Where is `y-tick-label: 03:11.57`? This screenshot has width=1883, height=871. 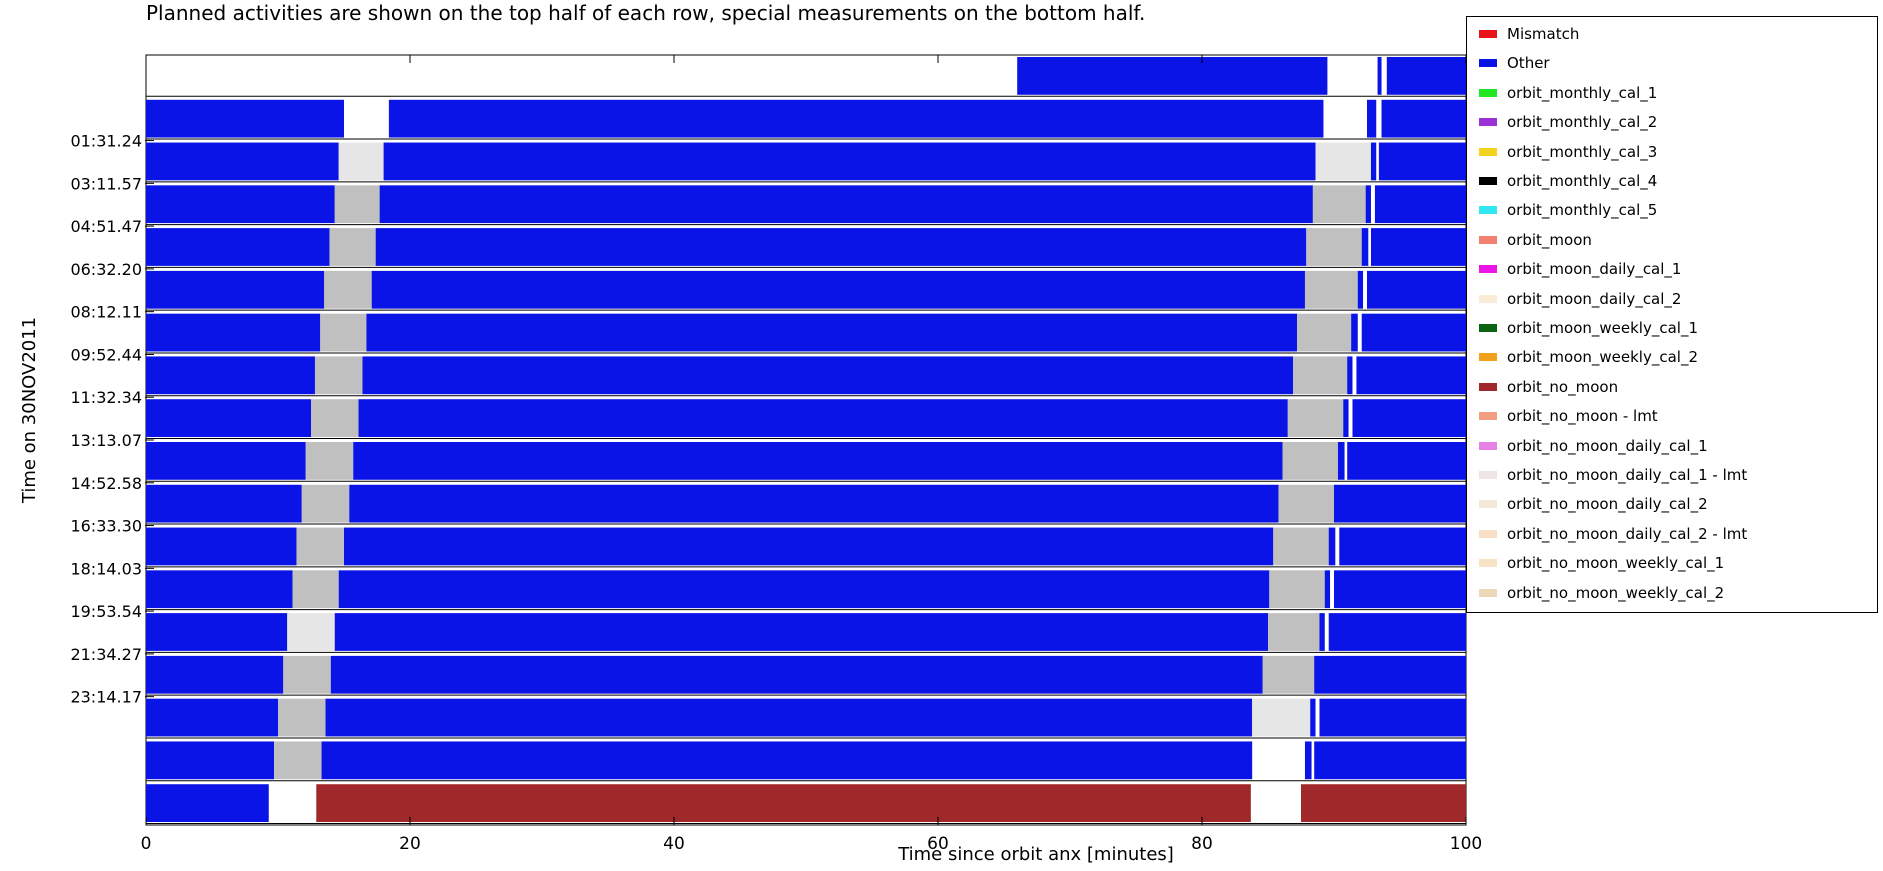 y-tick-label: 03:11.57 is located at coordinates (106, 183).